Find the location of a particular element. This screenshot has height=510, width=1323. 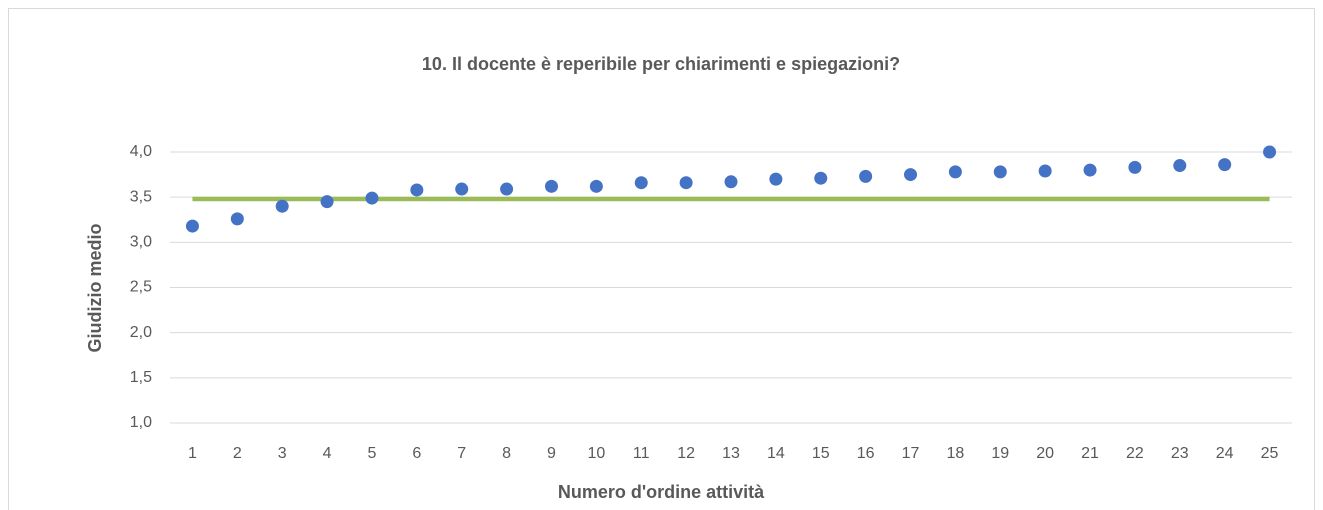

x-tick-label: 19 is located at coordinates (1000, 453).